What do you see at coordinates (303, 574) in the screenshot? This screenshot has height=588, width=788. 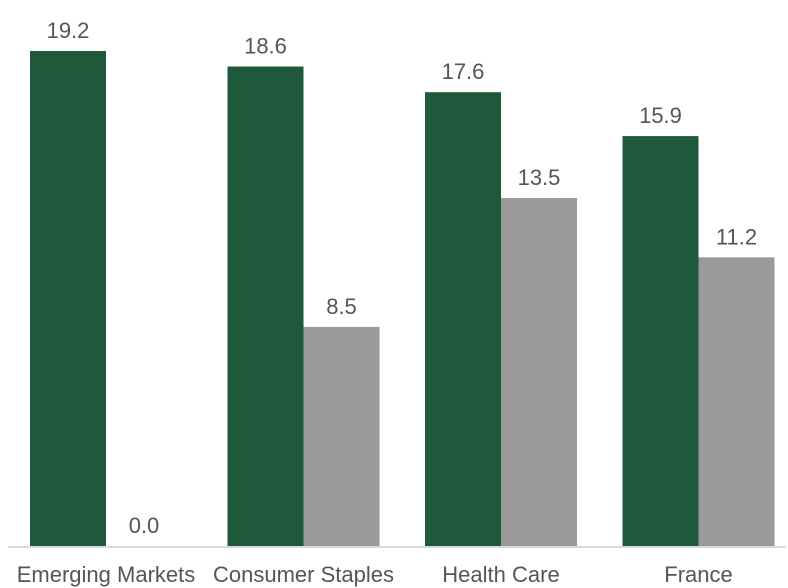 I see `category-label-1: Consumer Staples` at bounding box center [303, 574].